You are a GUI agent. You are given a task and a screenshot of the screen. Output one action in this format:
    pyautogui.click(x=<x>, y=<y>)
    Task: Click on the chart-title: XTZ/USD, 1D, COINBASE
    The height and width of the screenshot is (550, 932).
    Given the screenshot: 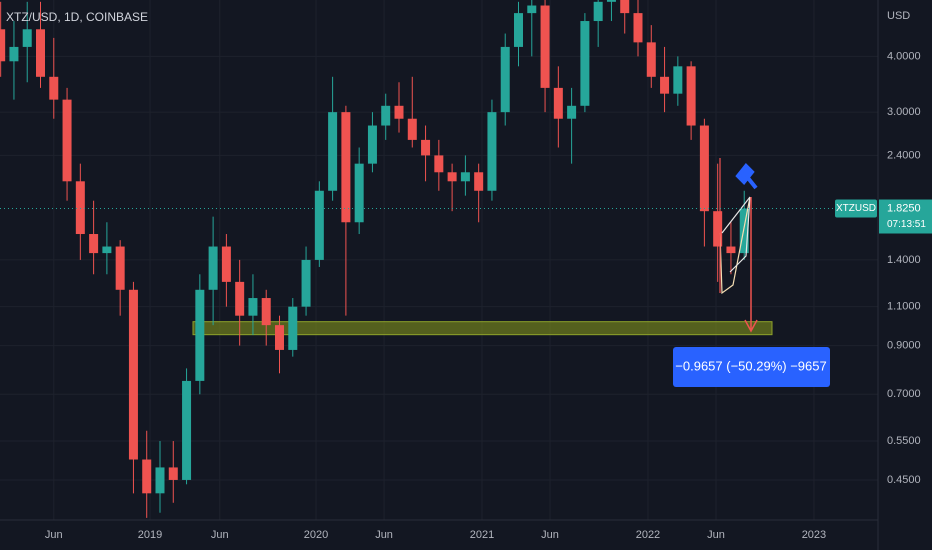 What is the action you would take?
    pyautogui.click(x=77, y=17)
    